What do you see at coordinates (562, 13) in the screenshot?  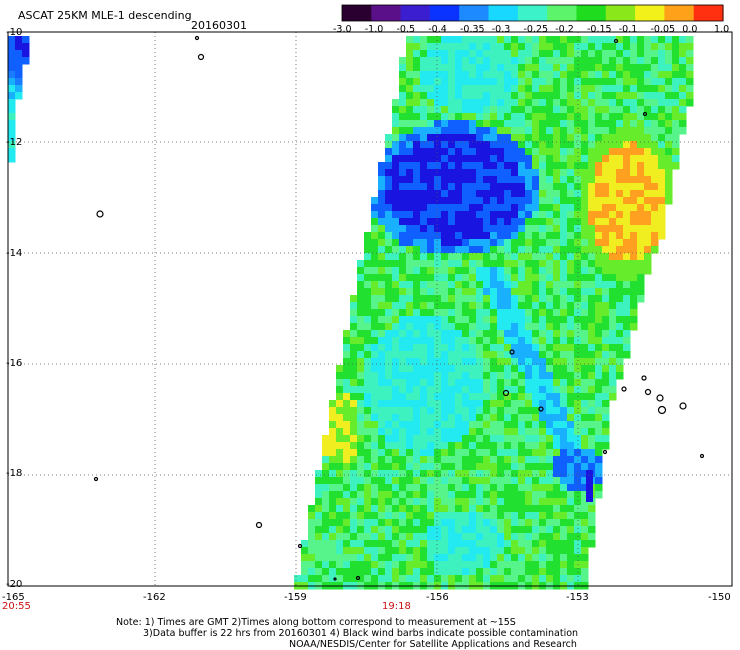 I see `colorbar-swatch` at bounding box center [562, 13].